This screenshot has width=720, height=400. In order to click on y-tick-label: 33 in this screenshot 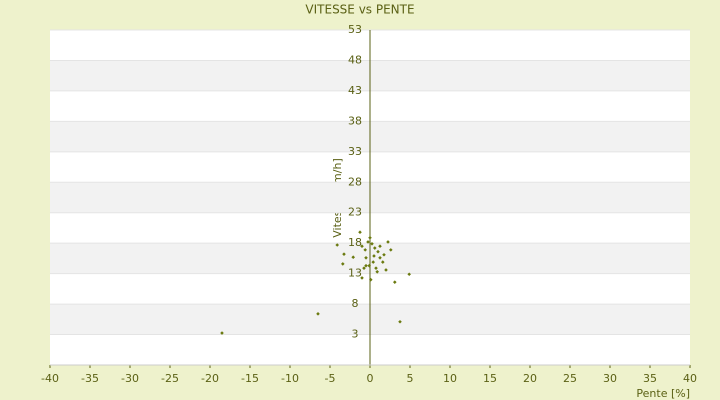, I will do `click(355, 151)`.